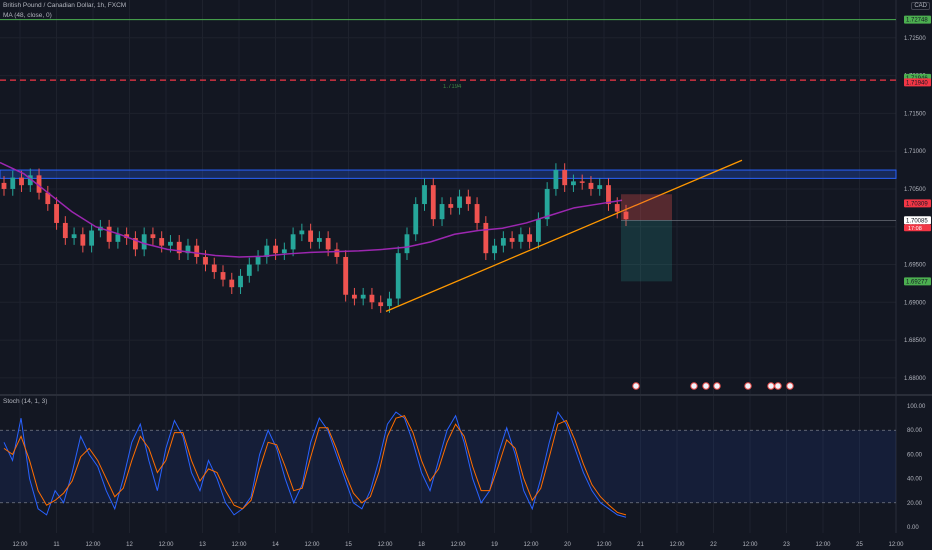 This screenshot has height=550, width=932. Describe the element at coordinates (421, 545) in the screenshot. I see `time-tick-label: 18` at that location.